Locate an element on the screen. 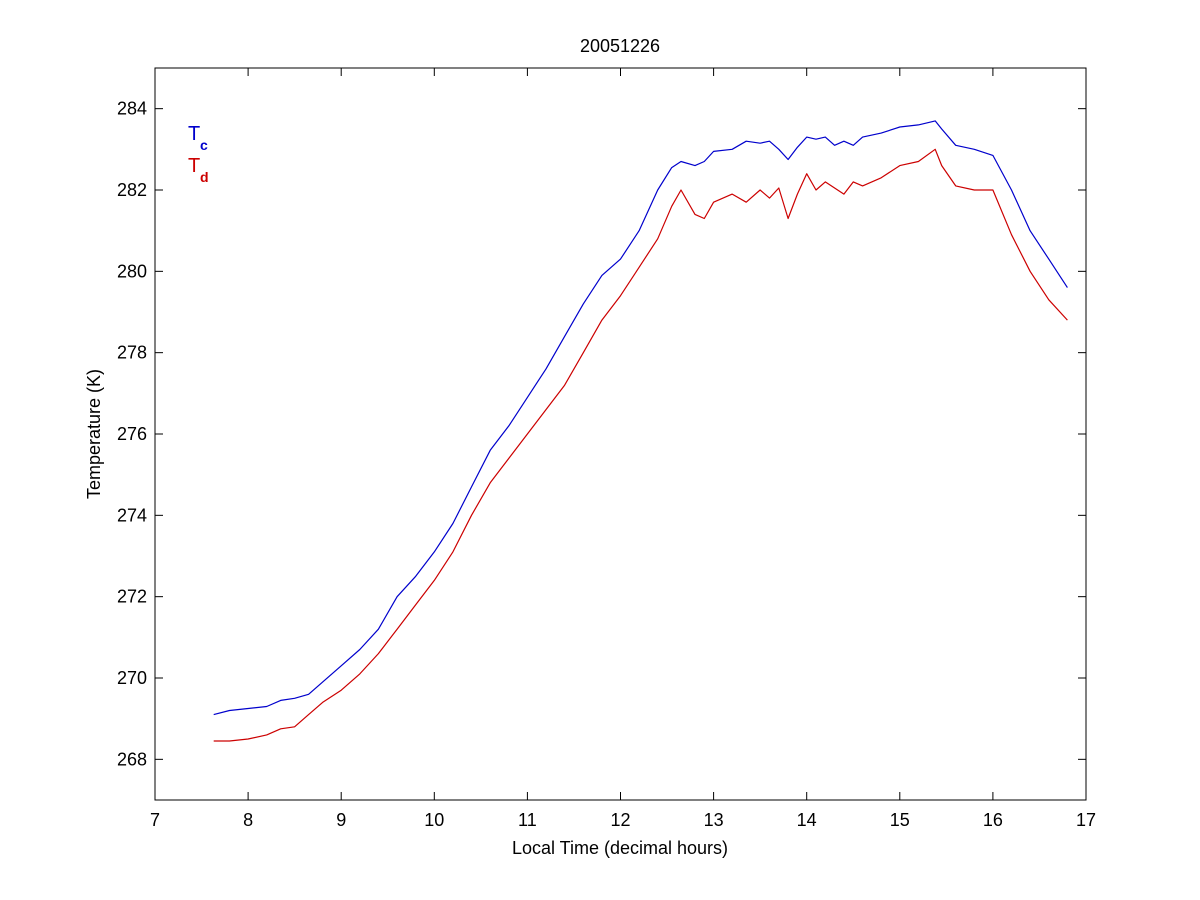 This screenshot has height=900, width=1200. x-tick-label: 11 is located at coordinates (527, 820).